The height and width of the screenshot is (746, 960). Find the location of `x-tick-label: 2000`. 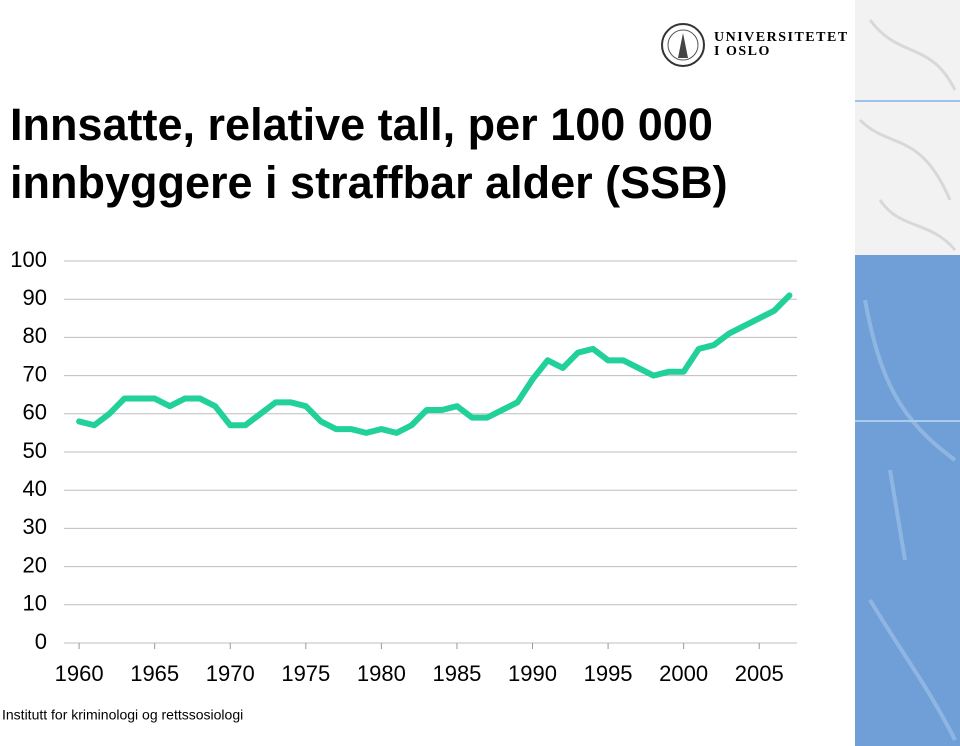

x-tick-label: 2000 is located at coordinates (683, 673).